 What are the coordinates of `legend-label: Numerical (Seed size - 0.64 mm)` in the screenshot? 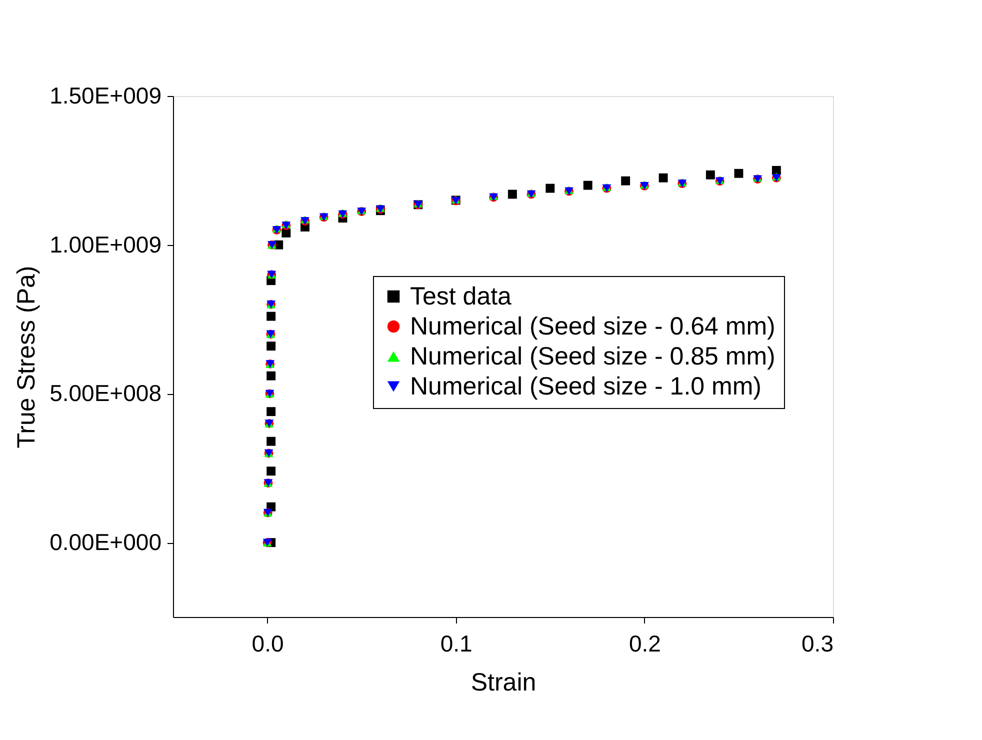 It's located at (593, 326).